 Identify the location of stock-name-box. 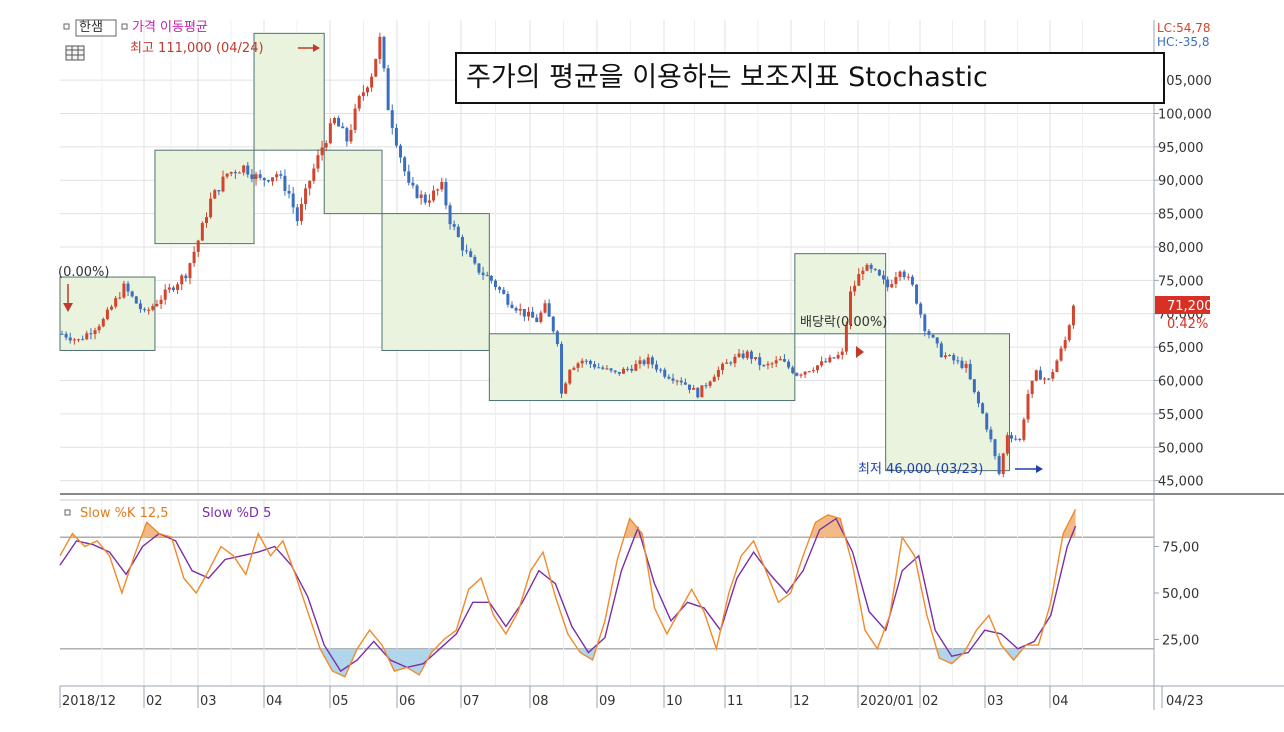
(96, 28).